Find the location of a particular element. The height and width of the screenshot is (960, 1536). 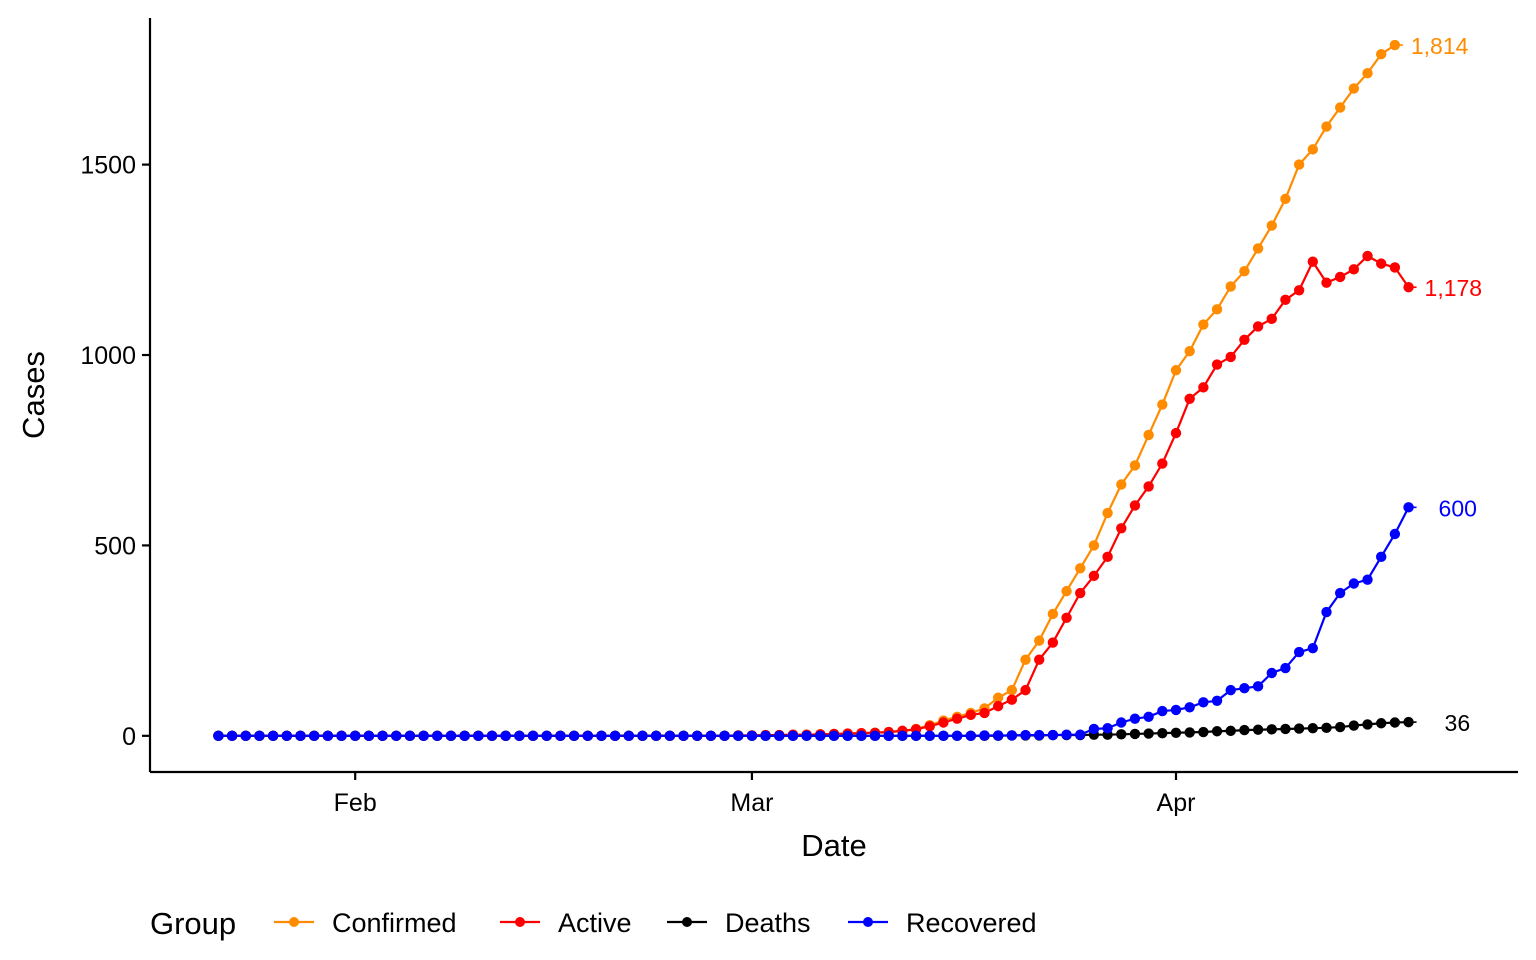

legend-label: Active is located at coordinates (595, 923).